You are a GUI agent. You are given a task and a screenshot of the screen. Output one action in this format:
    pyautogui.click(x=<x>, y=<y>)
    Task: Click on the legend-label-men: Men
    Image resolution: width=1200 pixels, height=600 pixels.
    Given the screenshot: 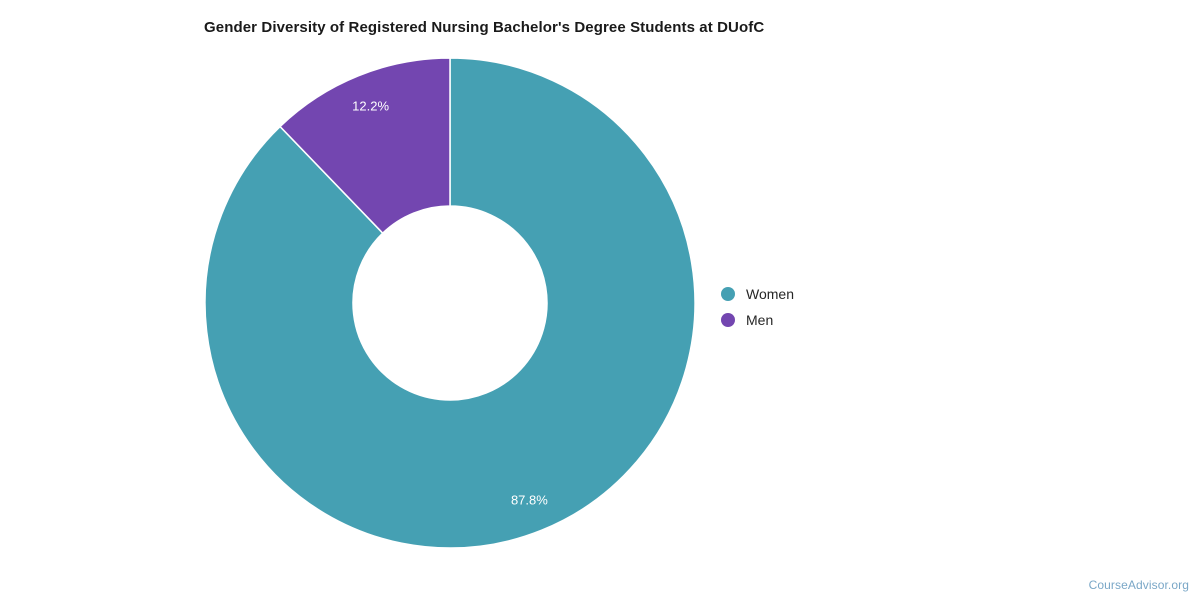 What is the action you would take?
    pyautogui.click(x=760, y=320)
    